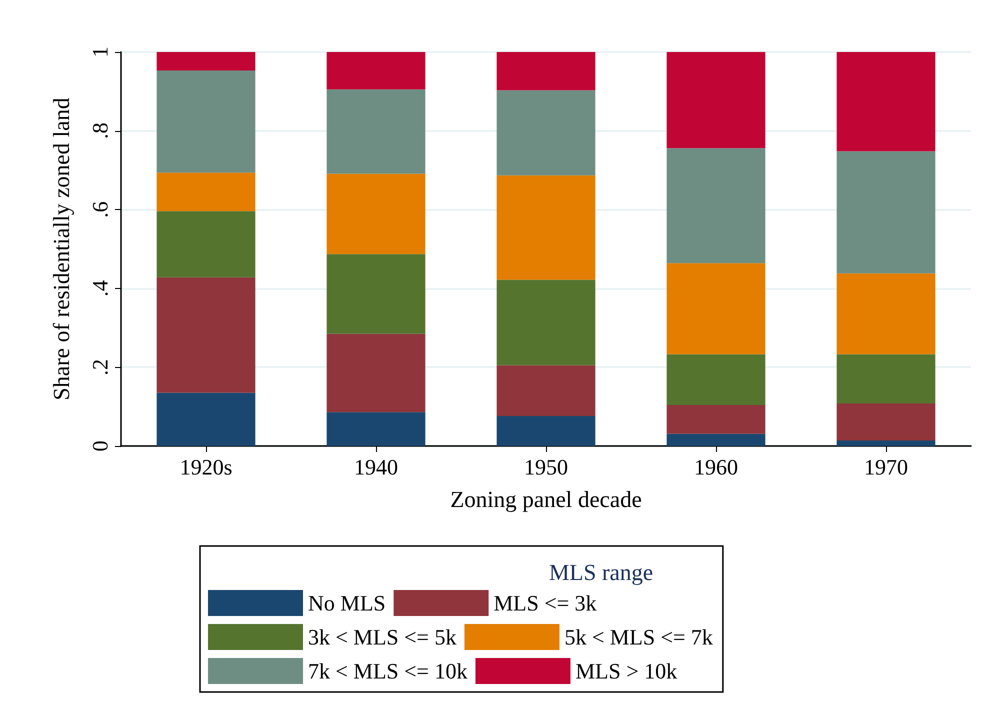  What do you see at coordinates (100, 367) in the screenshot?
I see `y-tick-label: .2` at bounding box center [100, 367].